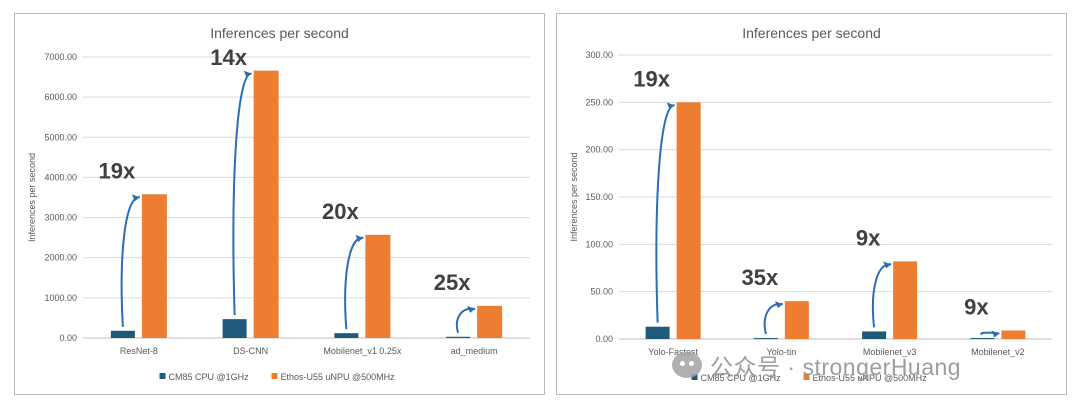 The height and width of the screenshot is (406, 1080). Describe the element at coordinates (574, 196) in the screenshot. I see `right-y-axis-label: Inferences per second` at that location.